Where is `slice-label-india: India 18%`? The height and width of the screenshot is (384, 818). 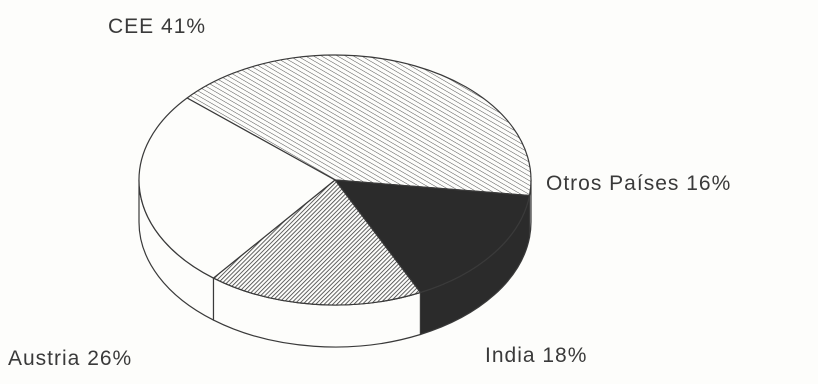
slice-label-india: India 18% is located at coordinates (536, 355).